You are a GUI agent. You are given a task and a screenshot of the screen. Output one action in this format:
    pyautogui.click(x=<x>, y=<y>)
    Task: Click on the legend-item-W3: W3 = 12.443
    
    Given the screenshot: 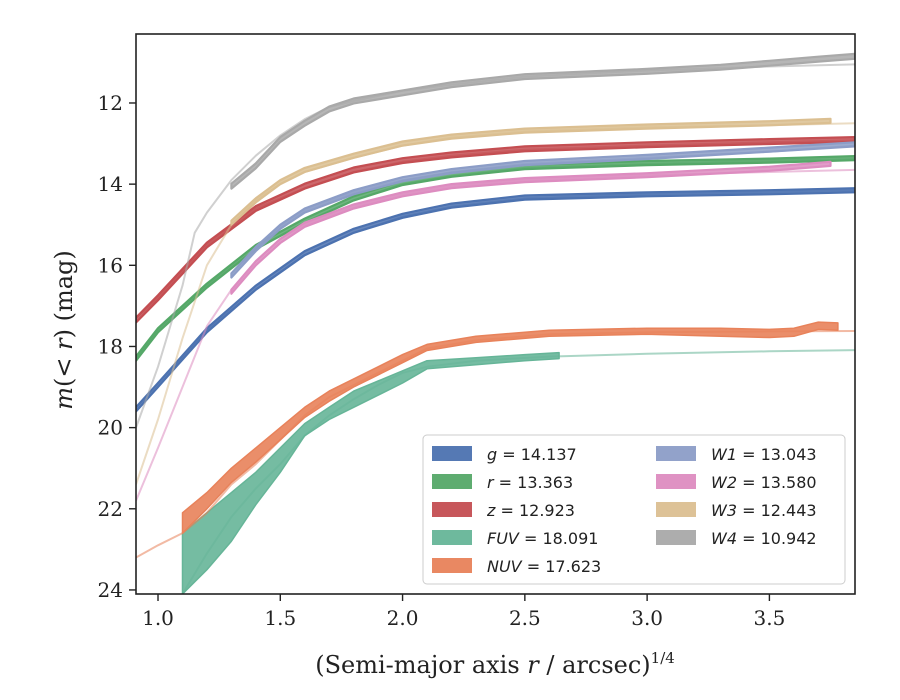 What is the action you would take?
    pyautogui.click(x=736, y=510)
    